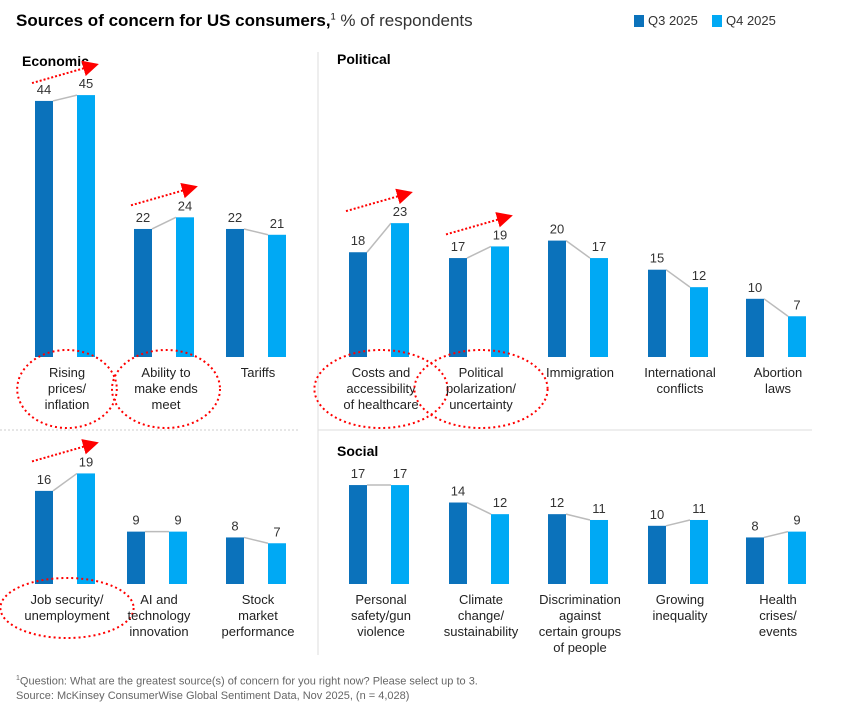 Image resolution: width=847 pixels, height=707 pixels. What do you see at coordinates (364, 59) in the screenshot?
I see `panel-title: Political` at bounding box center [364, 59].